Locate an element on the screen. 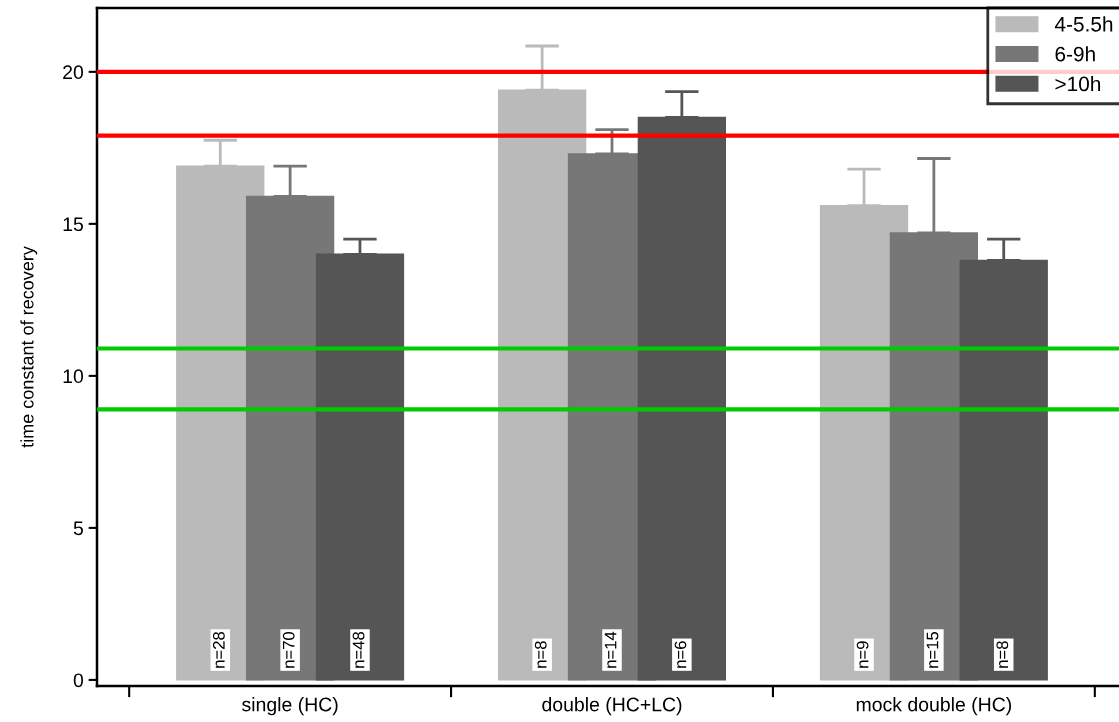 The height and width of the screenshot is (722, 1119). y-tick-label: 15 is located at coordinates (73, 224).